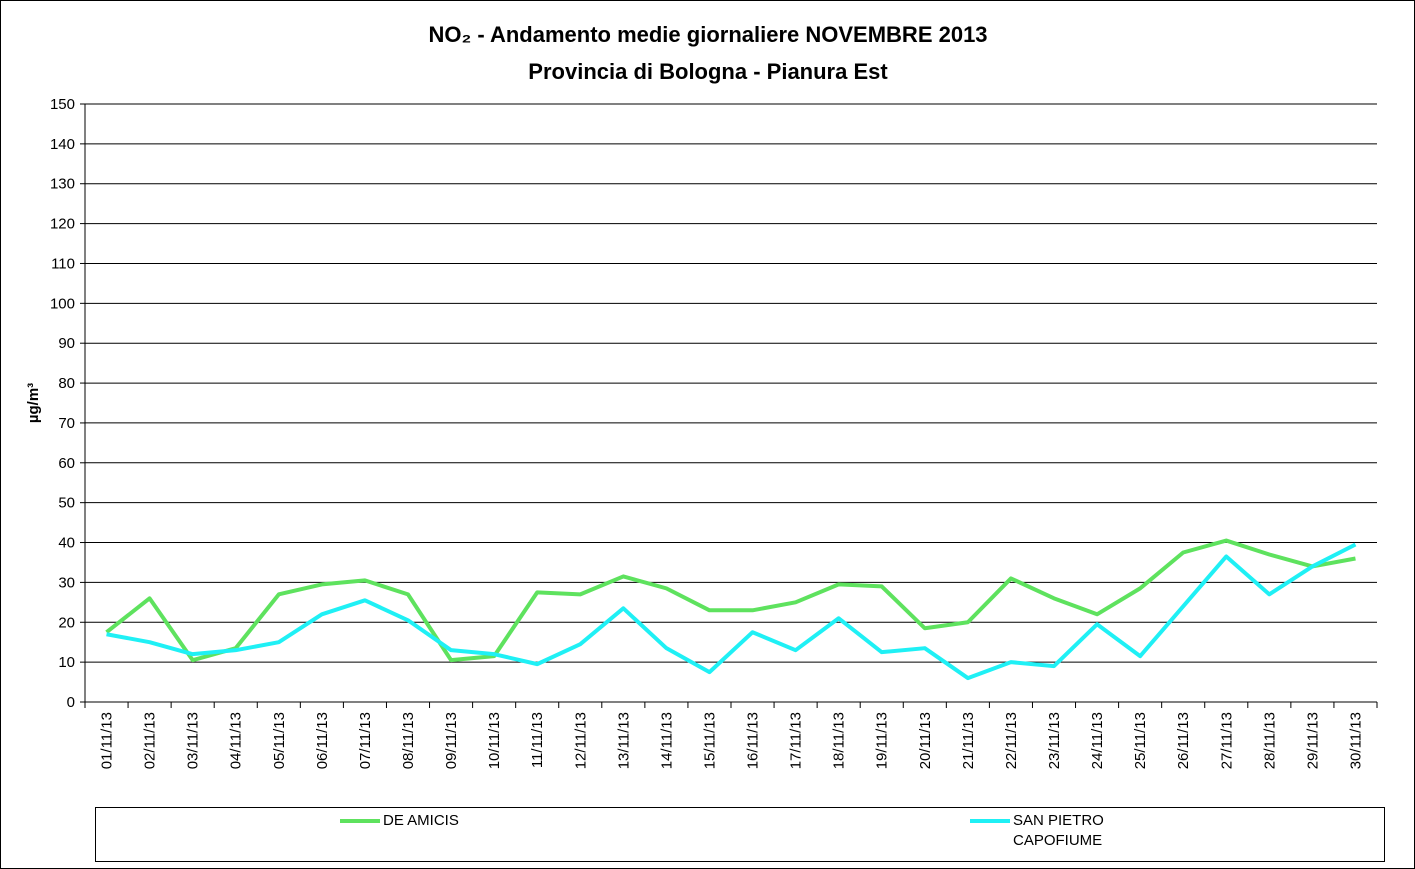 The image size is (1415, 869). Describe the element at coordinates (33, 403) in the screenshot. I see `y-axis-label: µg/m³` at that location.